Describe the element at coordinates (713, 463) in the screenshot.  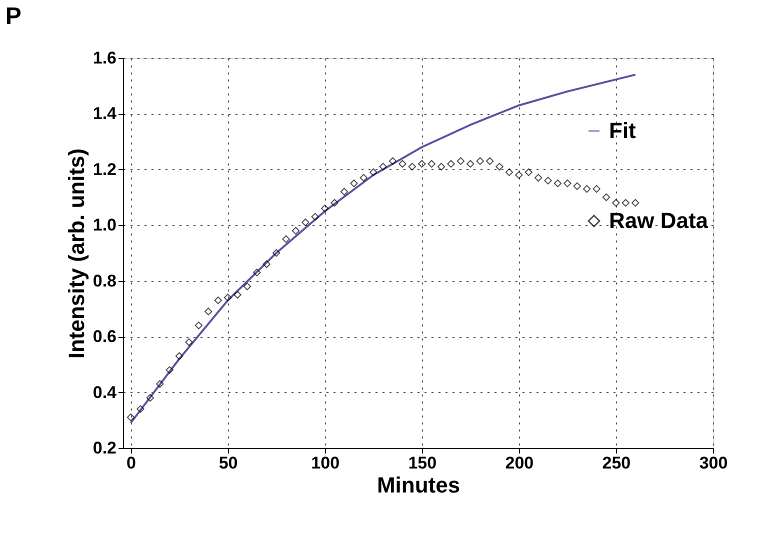
I see `x-tick-label: 300` at that location.